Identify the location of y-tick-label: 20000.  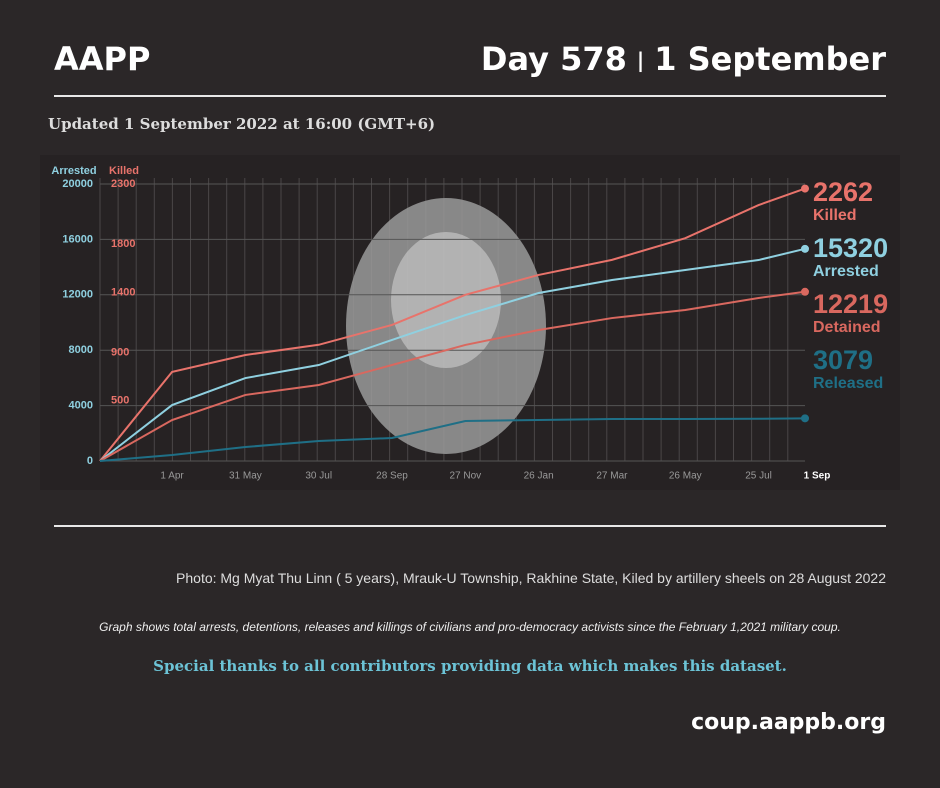
(77, 184).